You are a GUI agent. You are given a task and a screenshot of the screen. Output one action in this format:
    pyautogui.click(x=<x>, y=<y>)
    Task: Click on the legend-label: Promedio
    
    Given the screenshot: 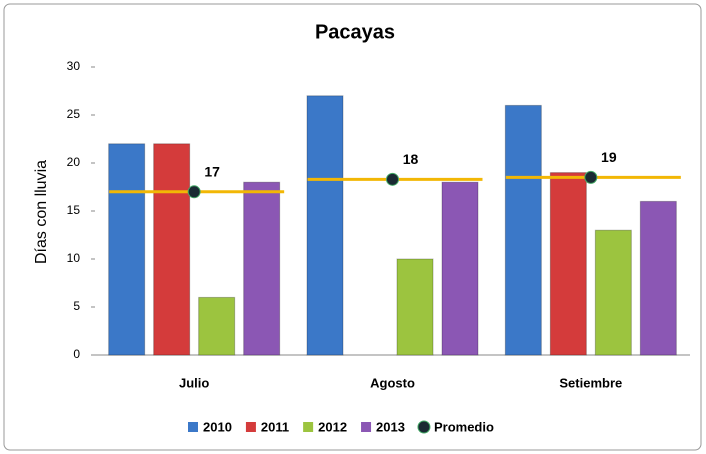 What is the action you would take?
    pyautogui.click(x=464, y=426)
    